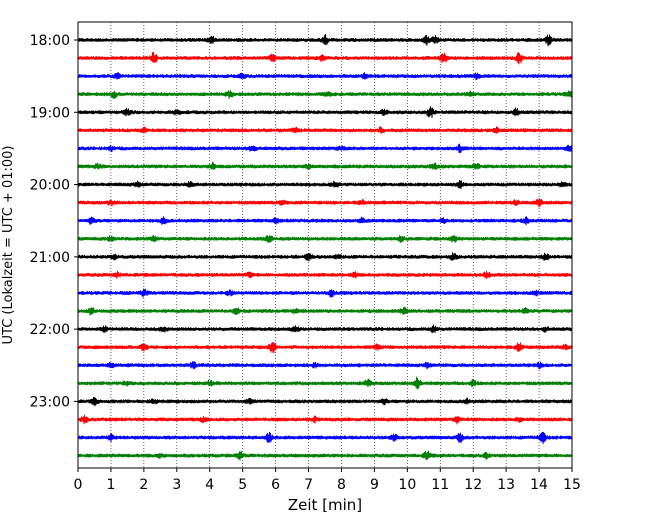  What do you see at coordinates (473, 485) in the screenshot?
I see `x-tick-label-12: 12` at bounding box center [473, 485].